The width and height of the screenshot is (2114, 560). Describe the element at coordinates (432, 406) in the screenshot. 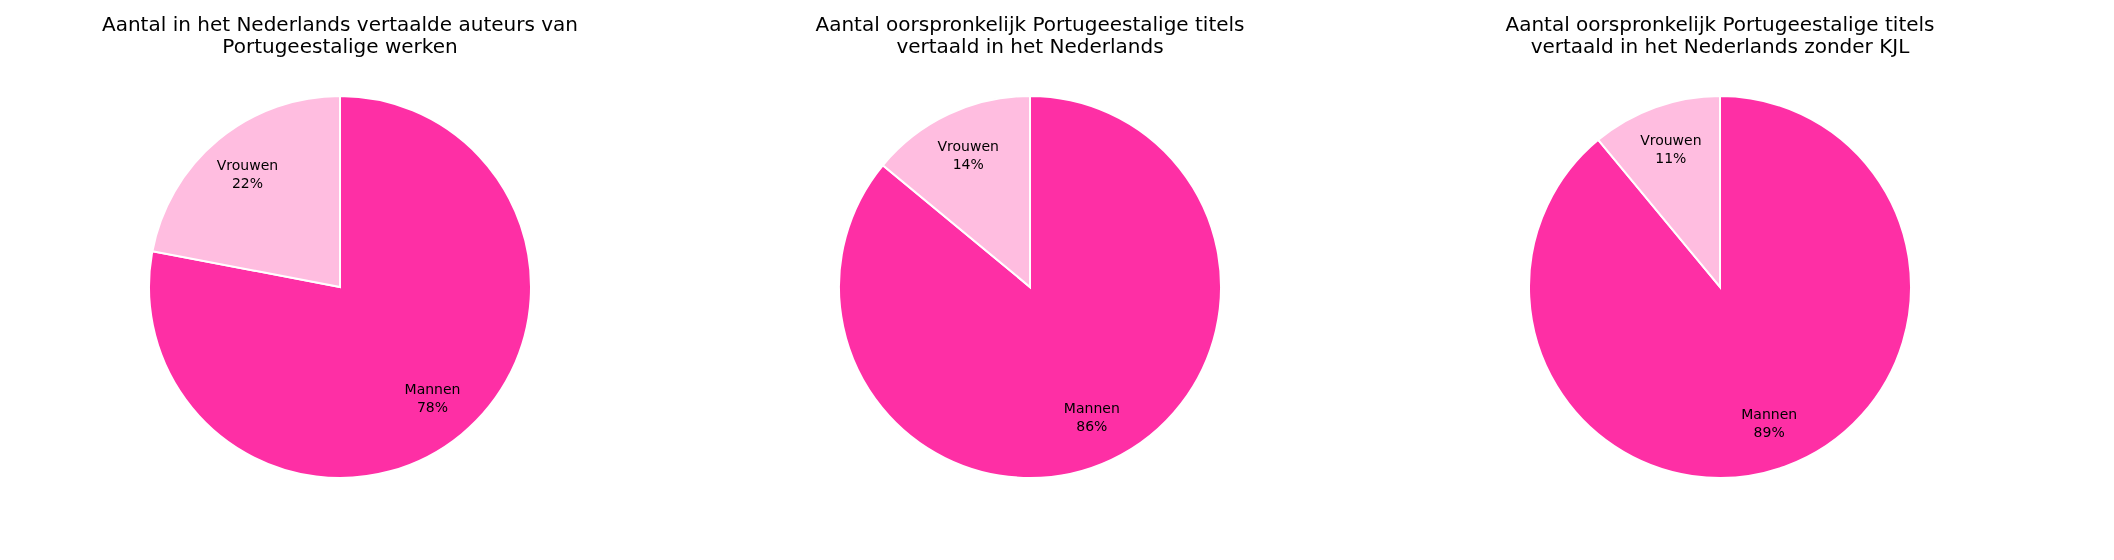

I see `data-label: 78%` at that location.